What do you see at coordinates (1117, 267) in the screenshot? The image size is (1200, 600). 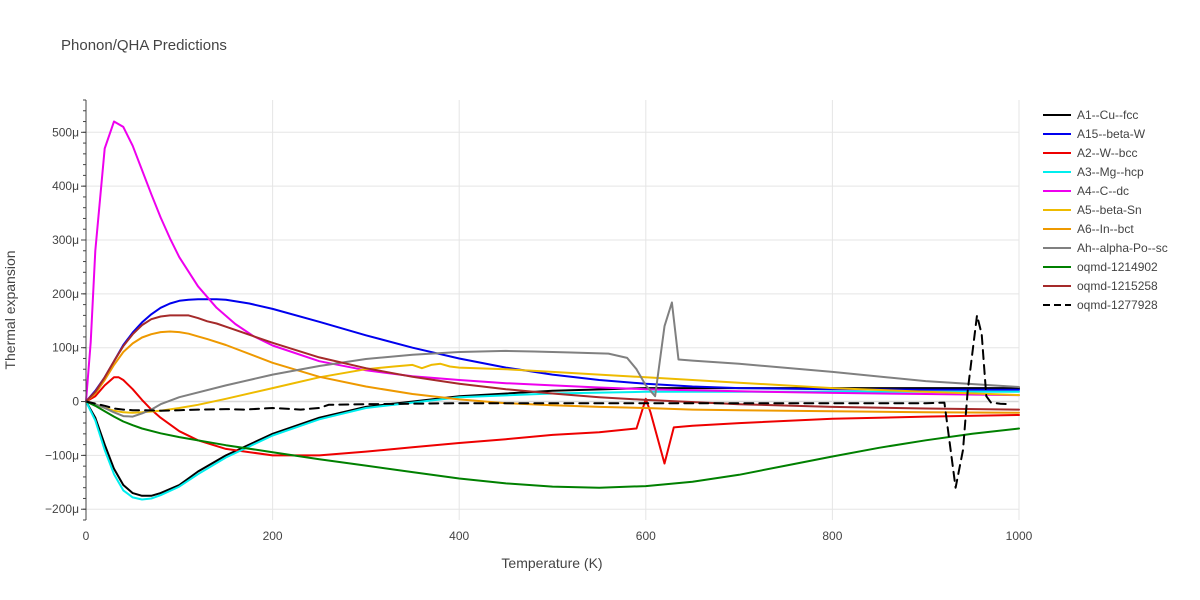 I see `legend-label: oqmd-1214902` at bounding box center [1117, 267].